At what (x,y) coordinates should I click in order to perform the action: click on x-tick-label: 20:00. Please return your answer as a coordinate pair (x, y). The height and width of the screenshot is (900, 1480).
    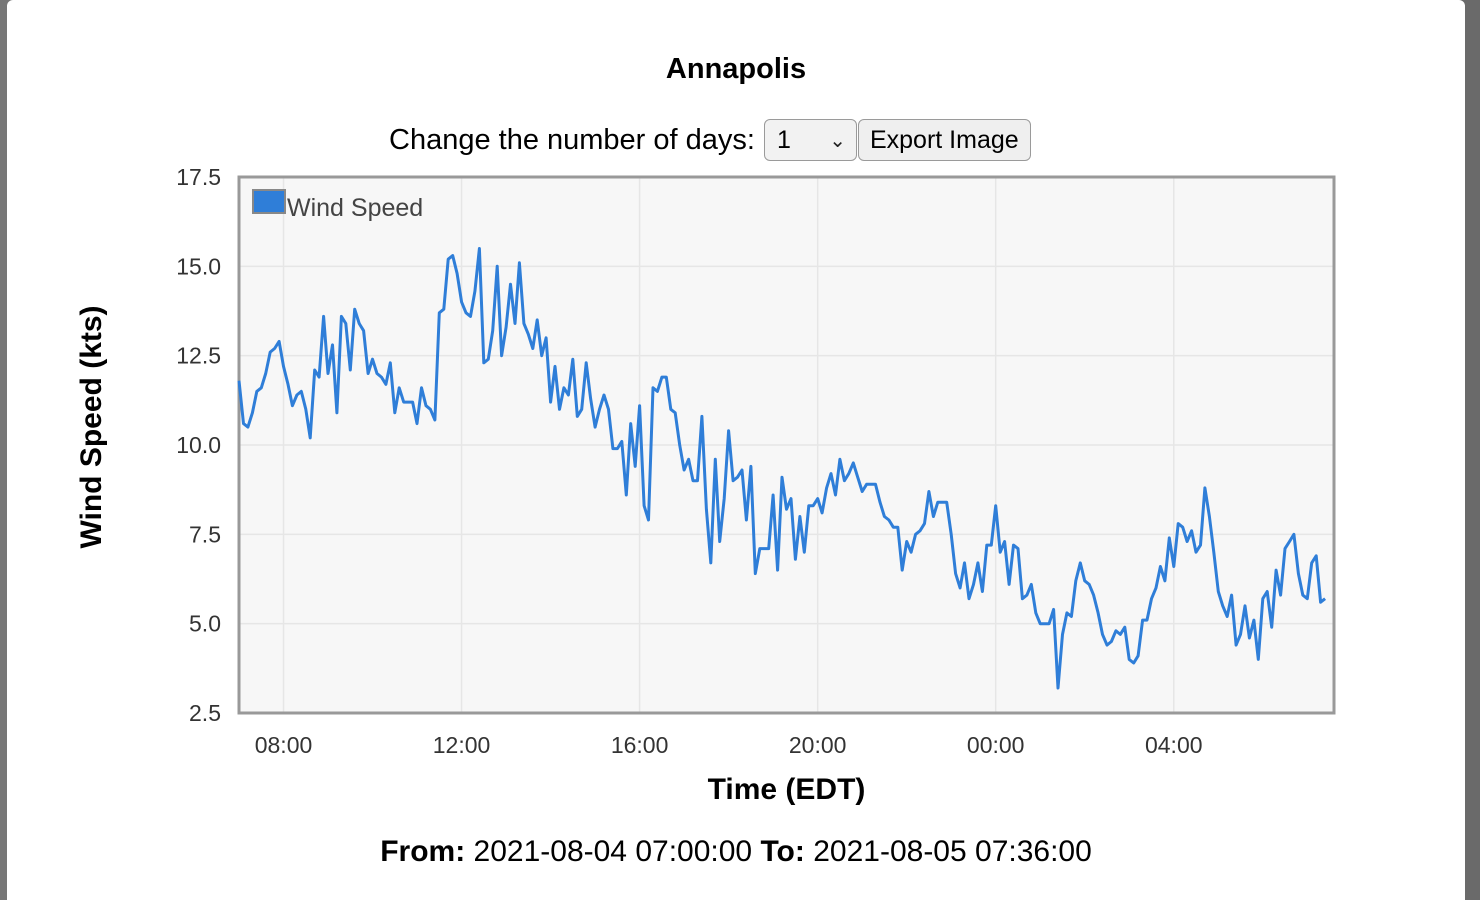
    Looking at the image, I should click on (818, 745).